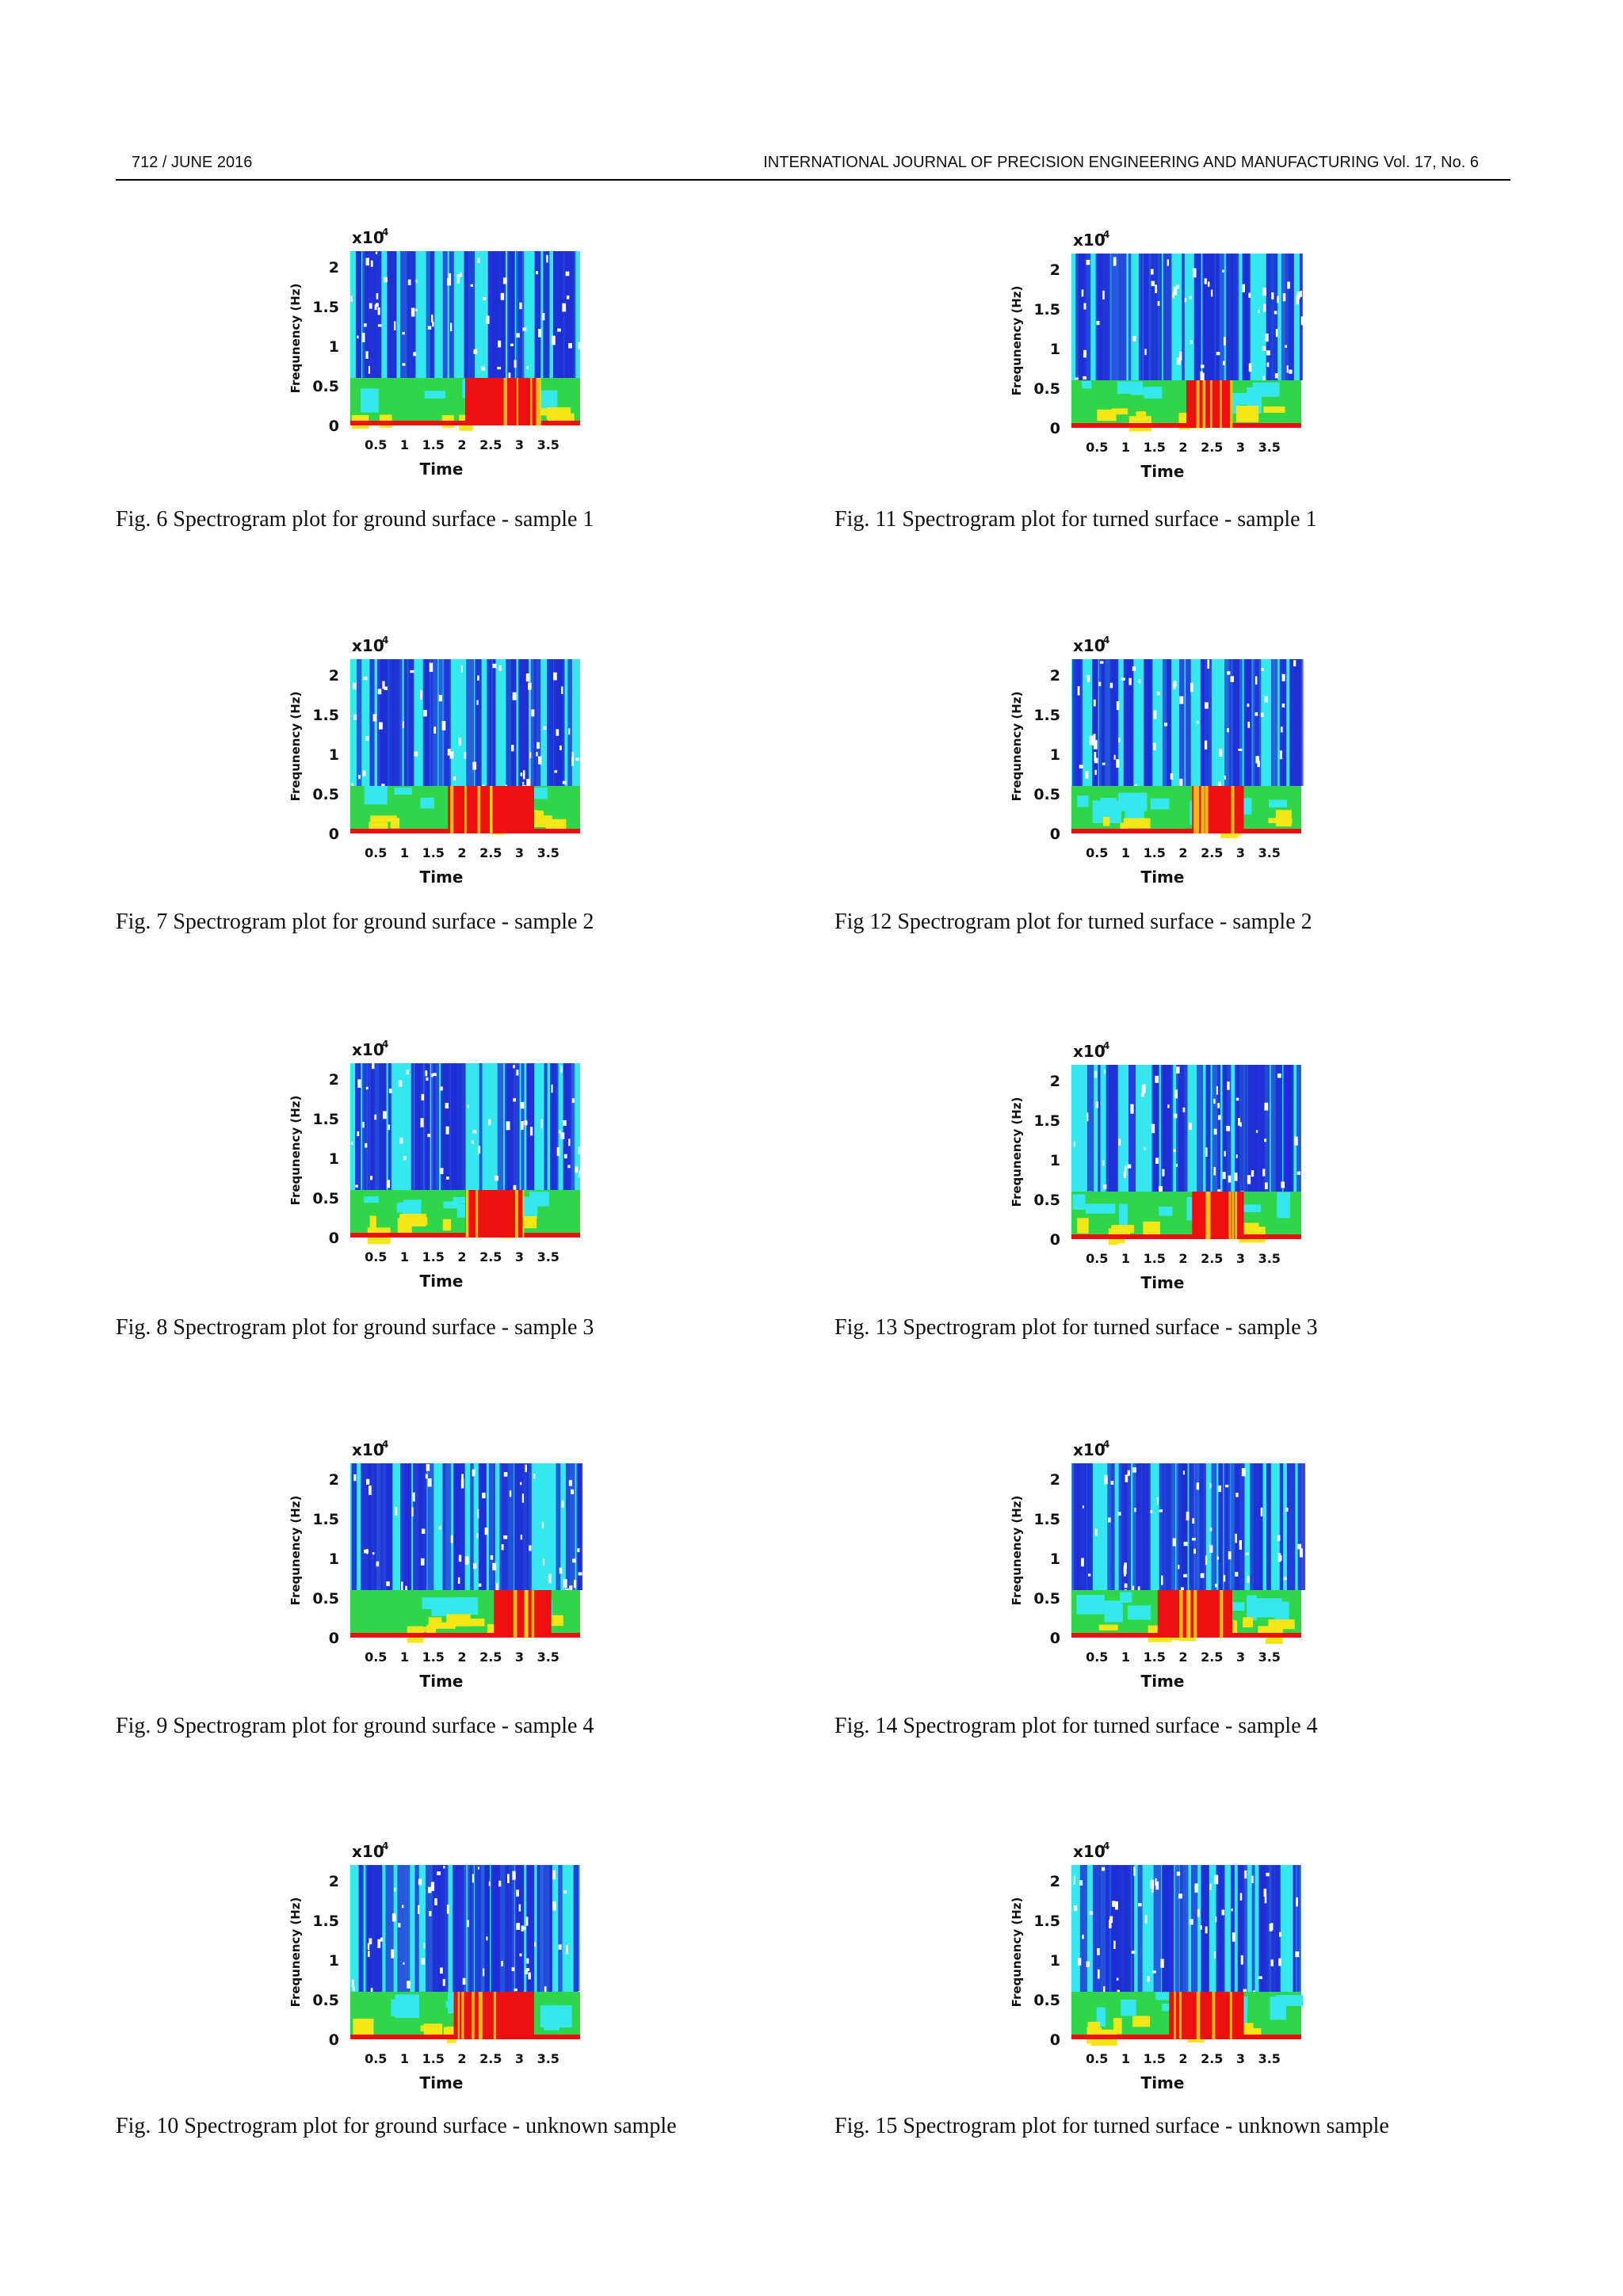 This screenshot has width=1623, height=2296. Describe the element at coordinates (1186, 1236) in the screenshot. I see `red-baseline` at that location.